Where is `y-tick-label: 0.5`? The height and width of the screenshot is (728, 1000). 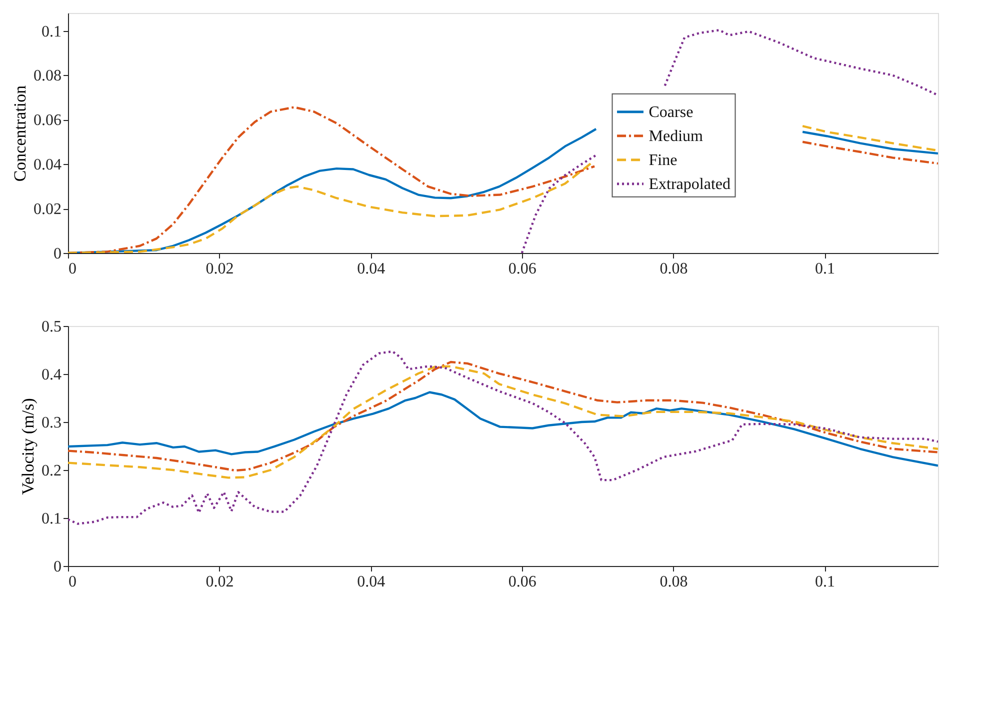
y-tick-label: 0.5 is located at coordinates (52, 327).